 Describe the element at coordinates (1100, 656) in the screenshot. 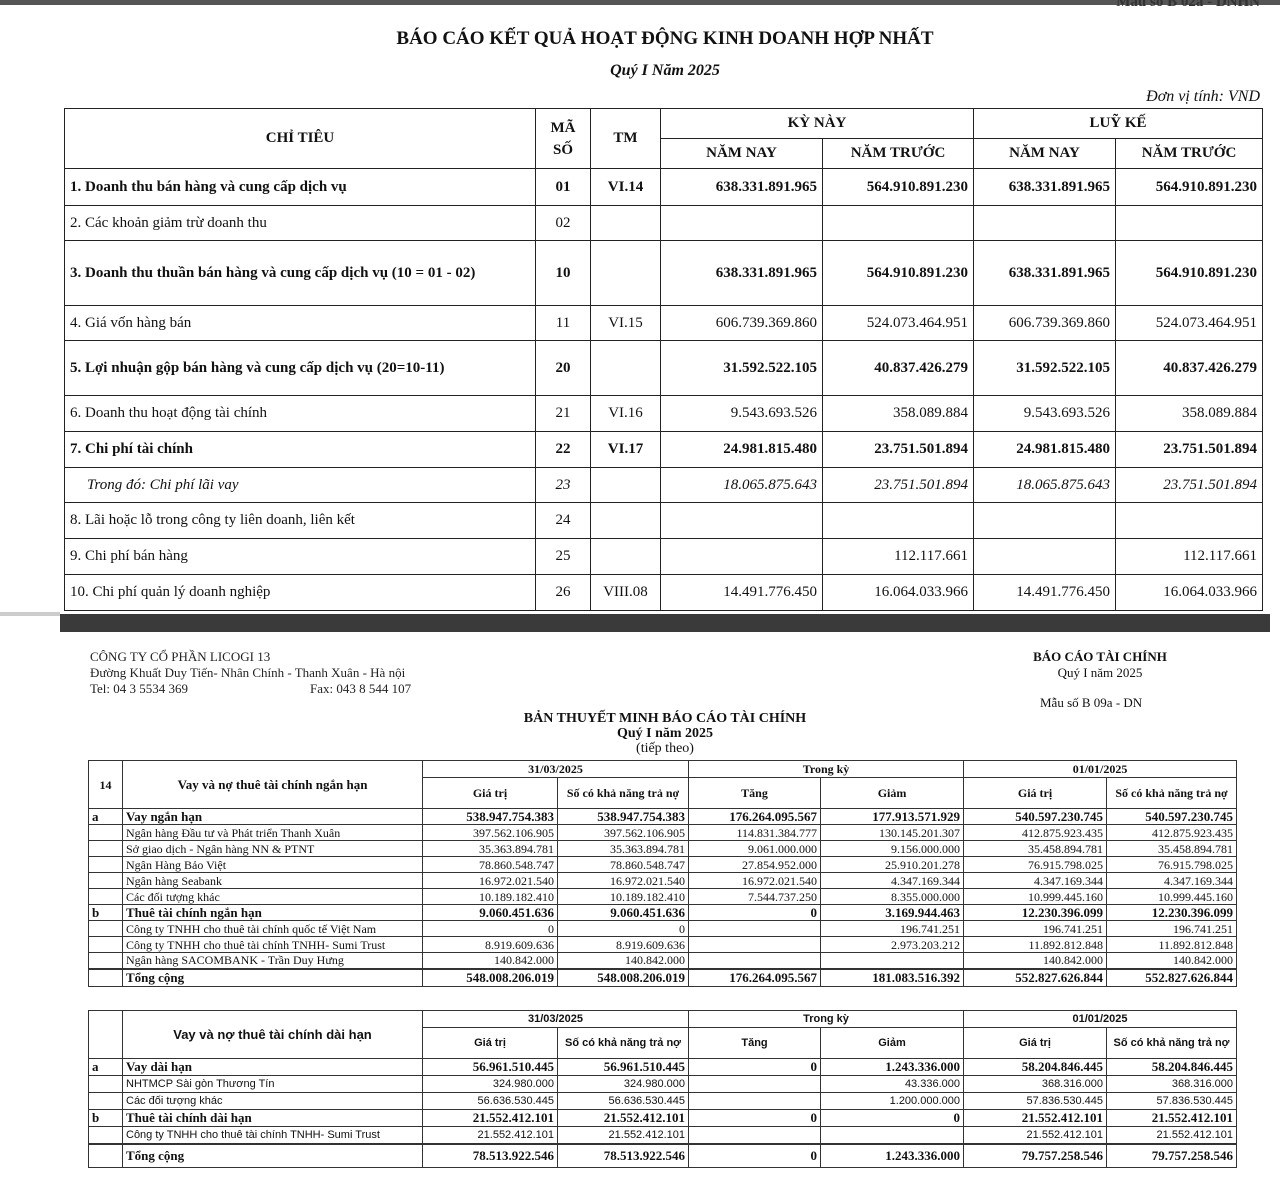

I see `report-name: BÁO CÁO TÀI CHÍNH` at that location.